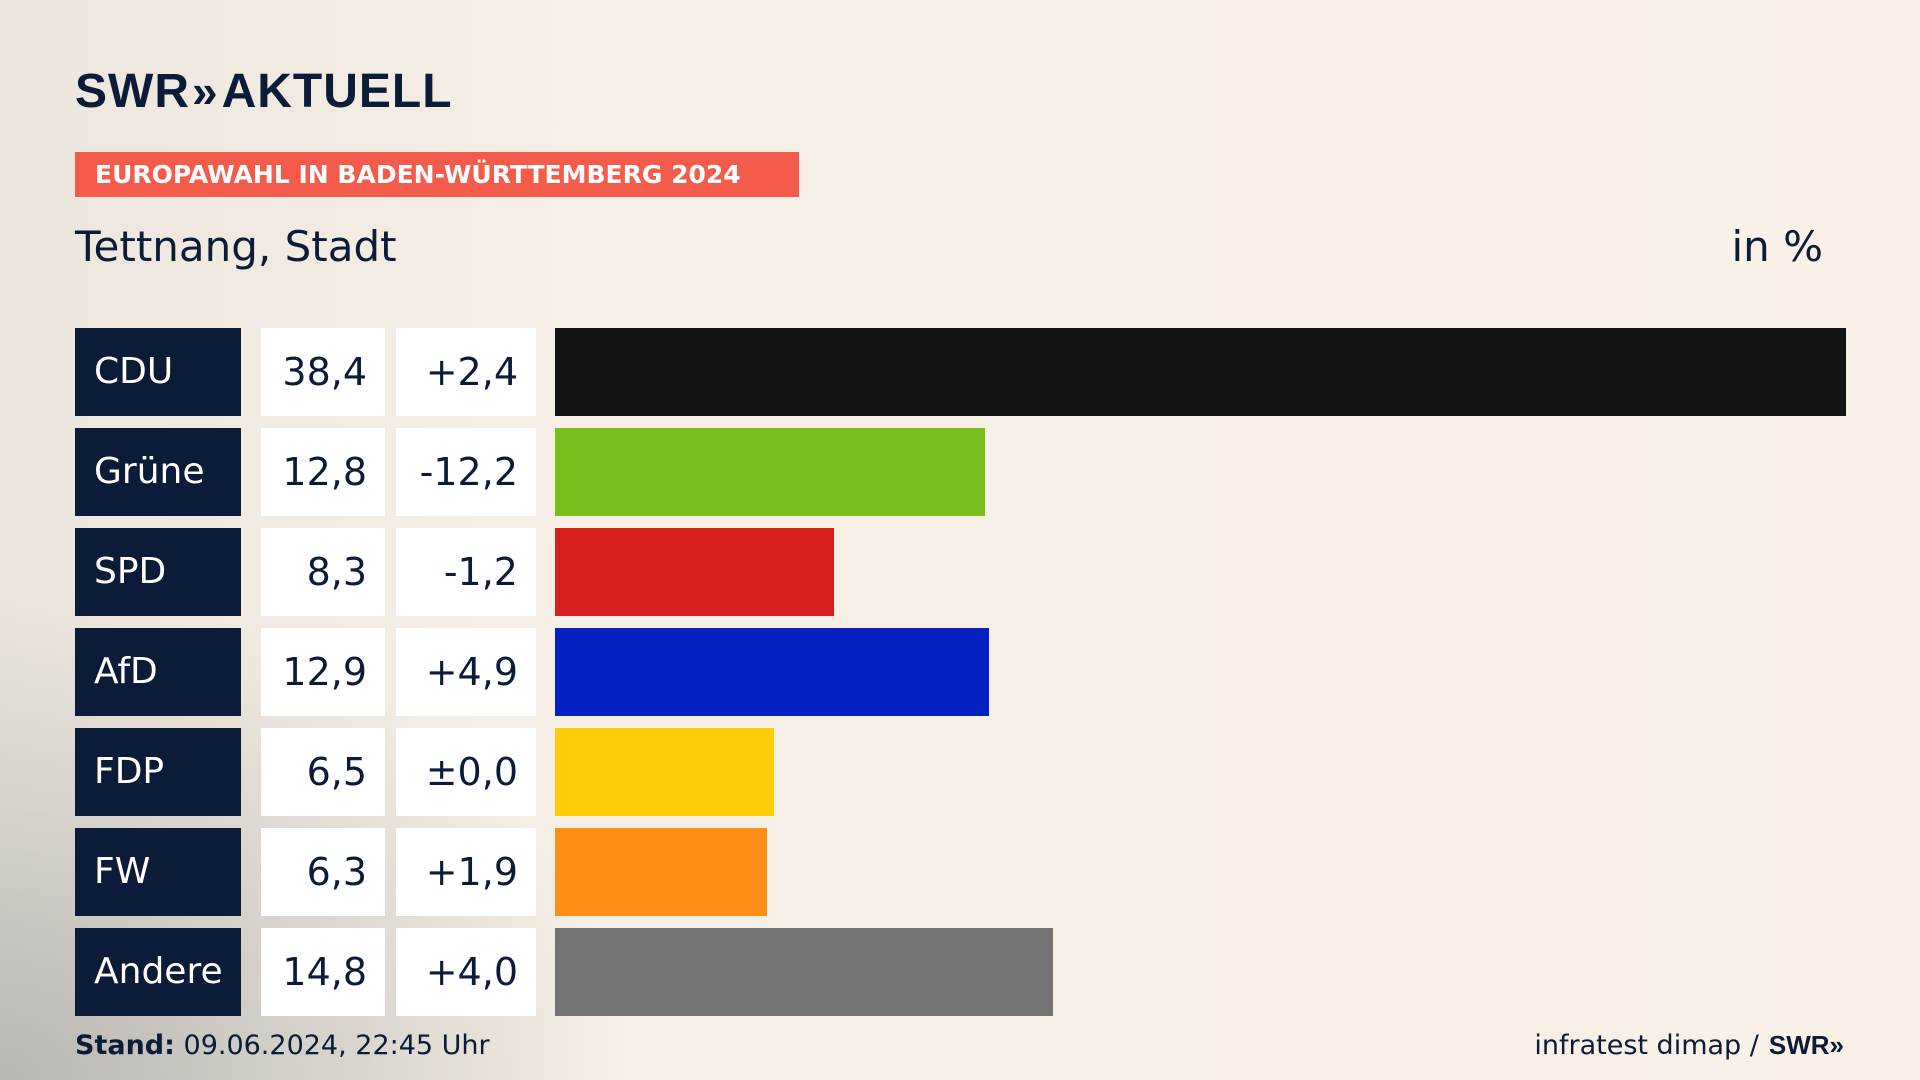  Describe the element at coordinates (236, 246) in the screenshot. I see `chart-subtitle: Tettnang, Stadt` at that location.